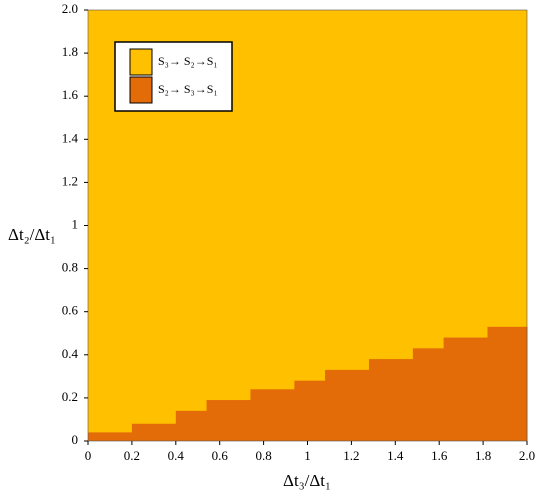 The height and width of the screenshot is (492, 536). What do you see at coordinates (70, 94) in the screenshot?
I see `y-tick-label: 1.6` at bounding box center [70, 94].